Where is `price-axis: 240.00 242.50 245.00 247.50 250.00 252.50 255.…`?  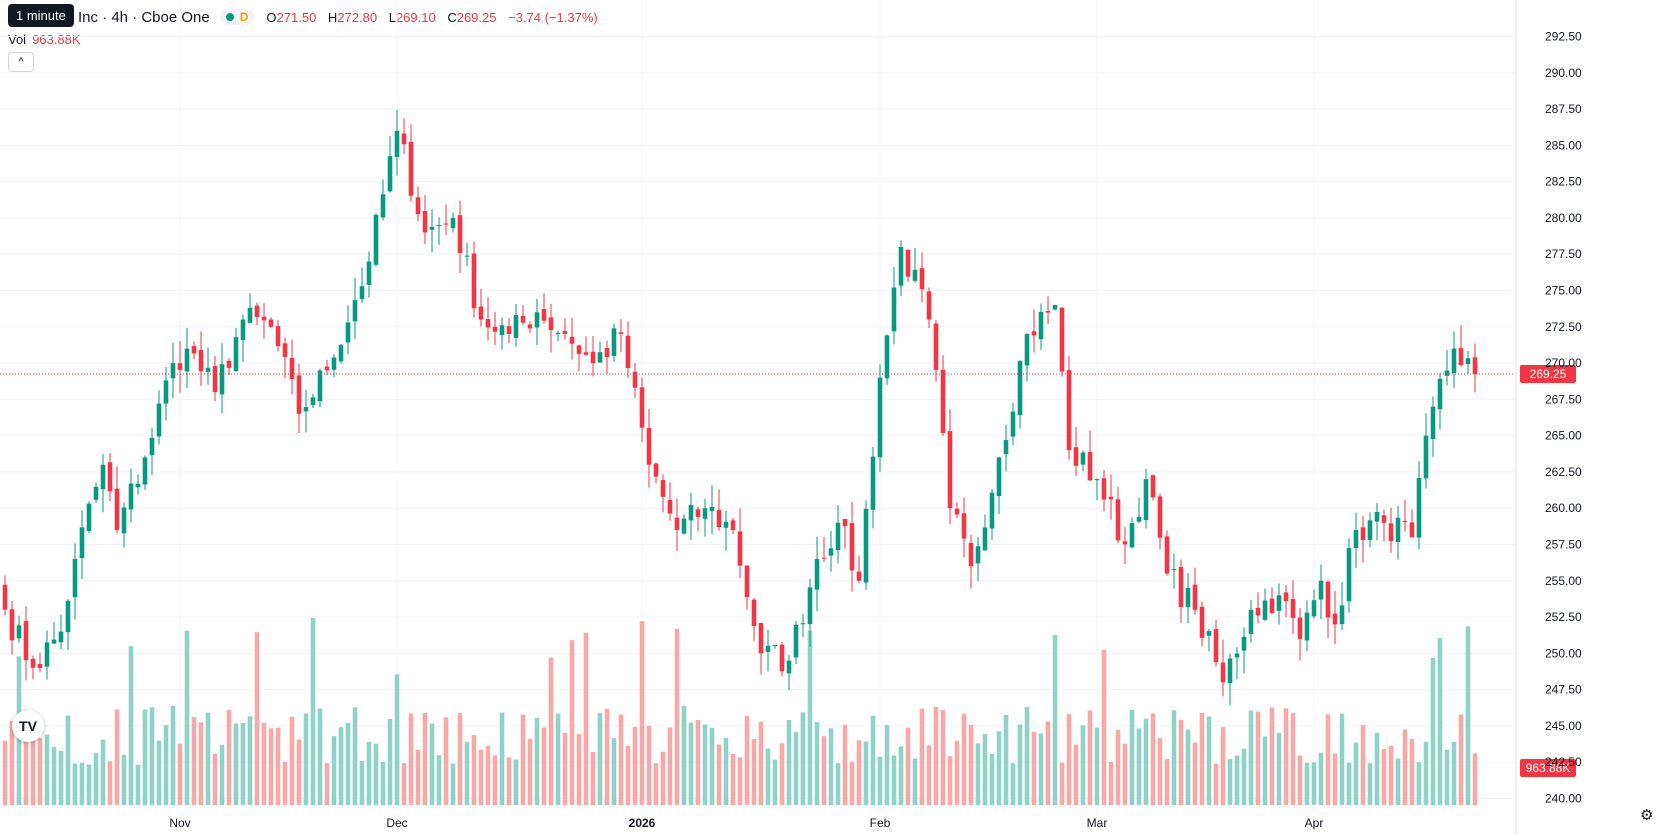 price-axis: 240.00 242.50 245.00 247.50 250.00 252.50 255.… is located at coordinates (1563, 418).